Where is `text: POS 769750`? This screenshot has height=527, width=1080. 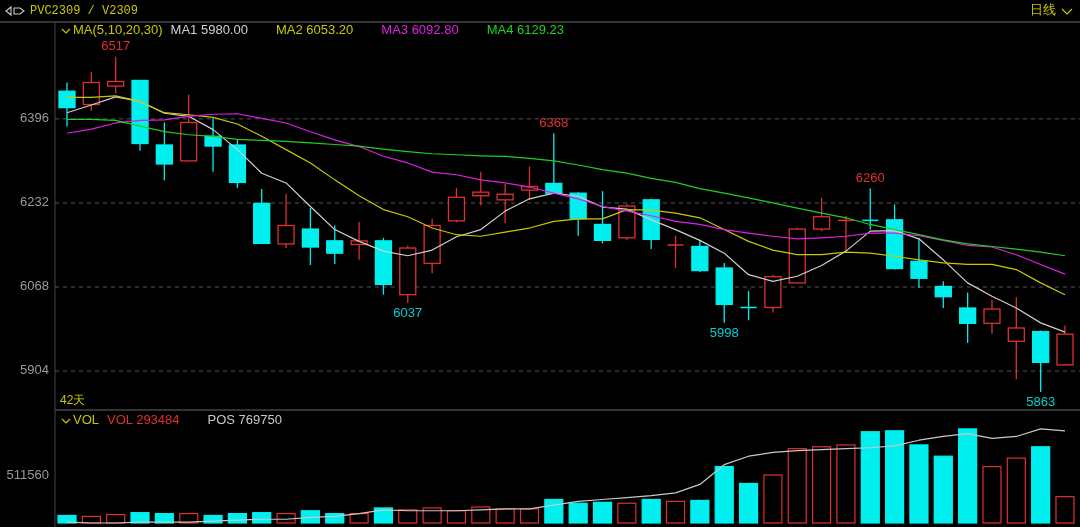 text: POS 769750 is located at coordinates (244, 420).